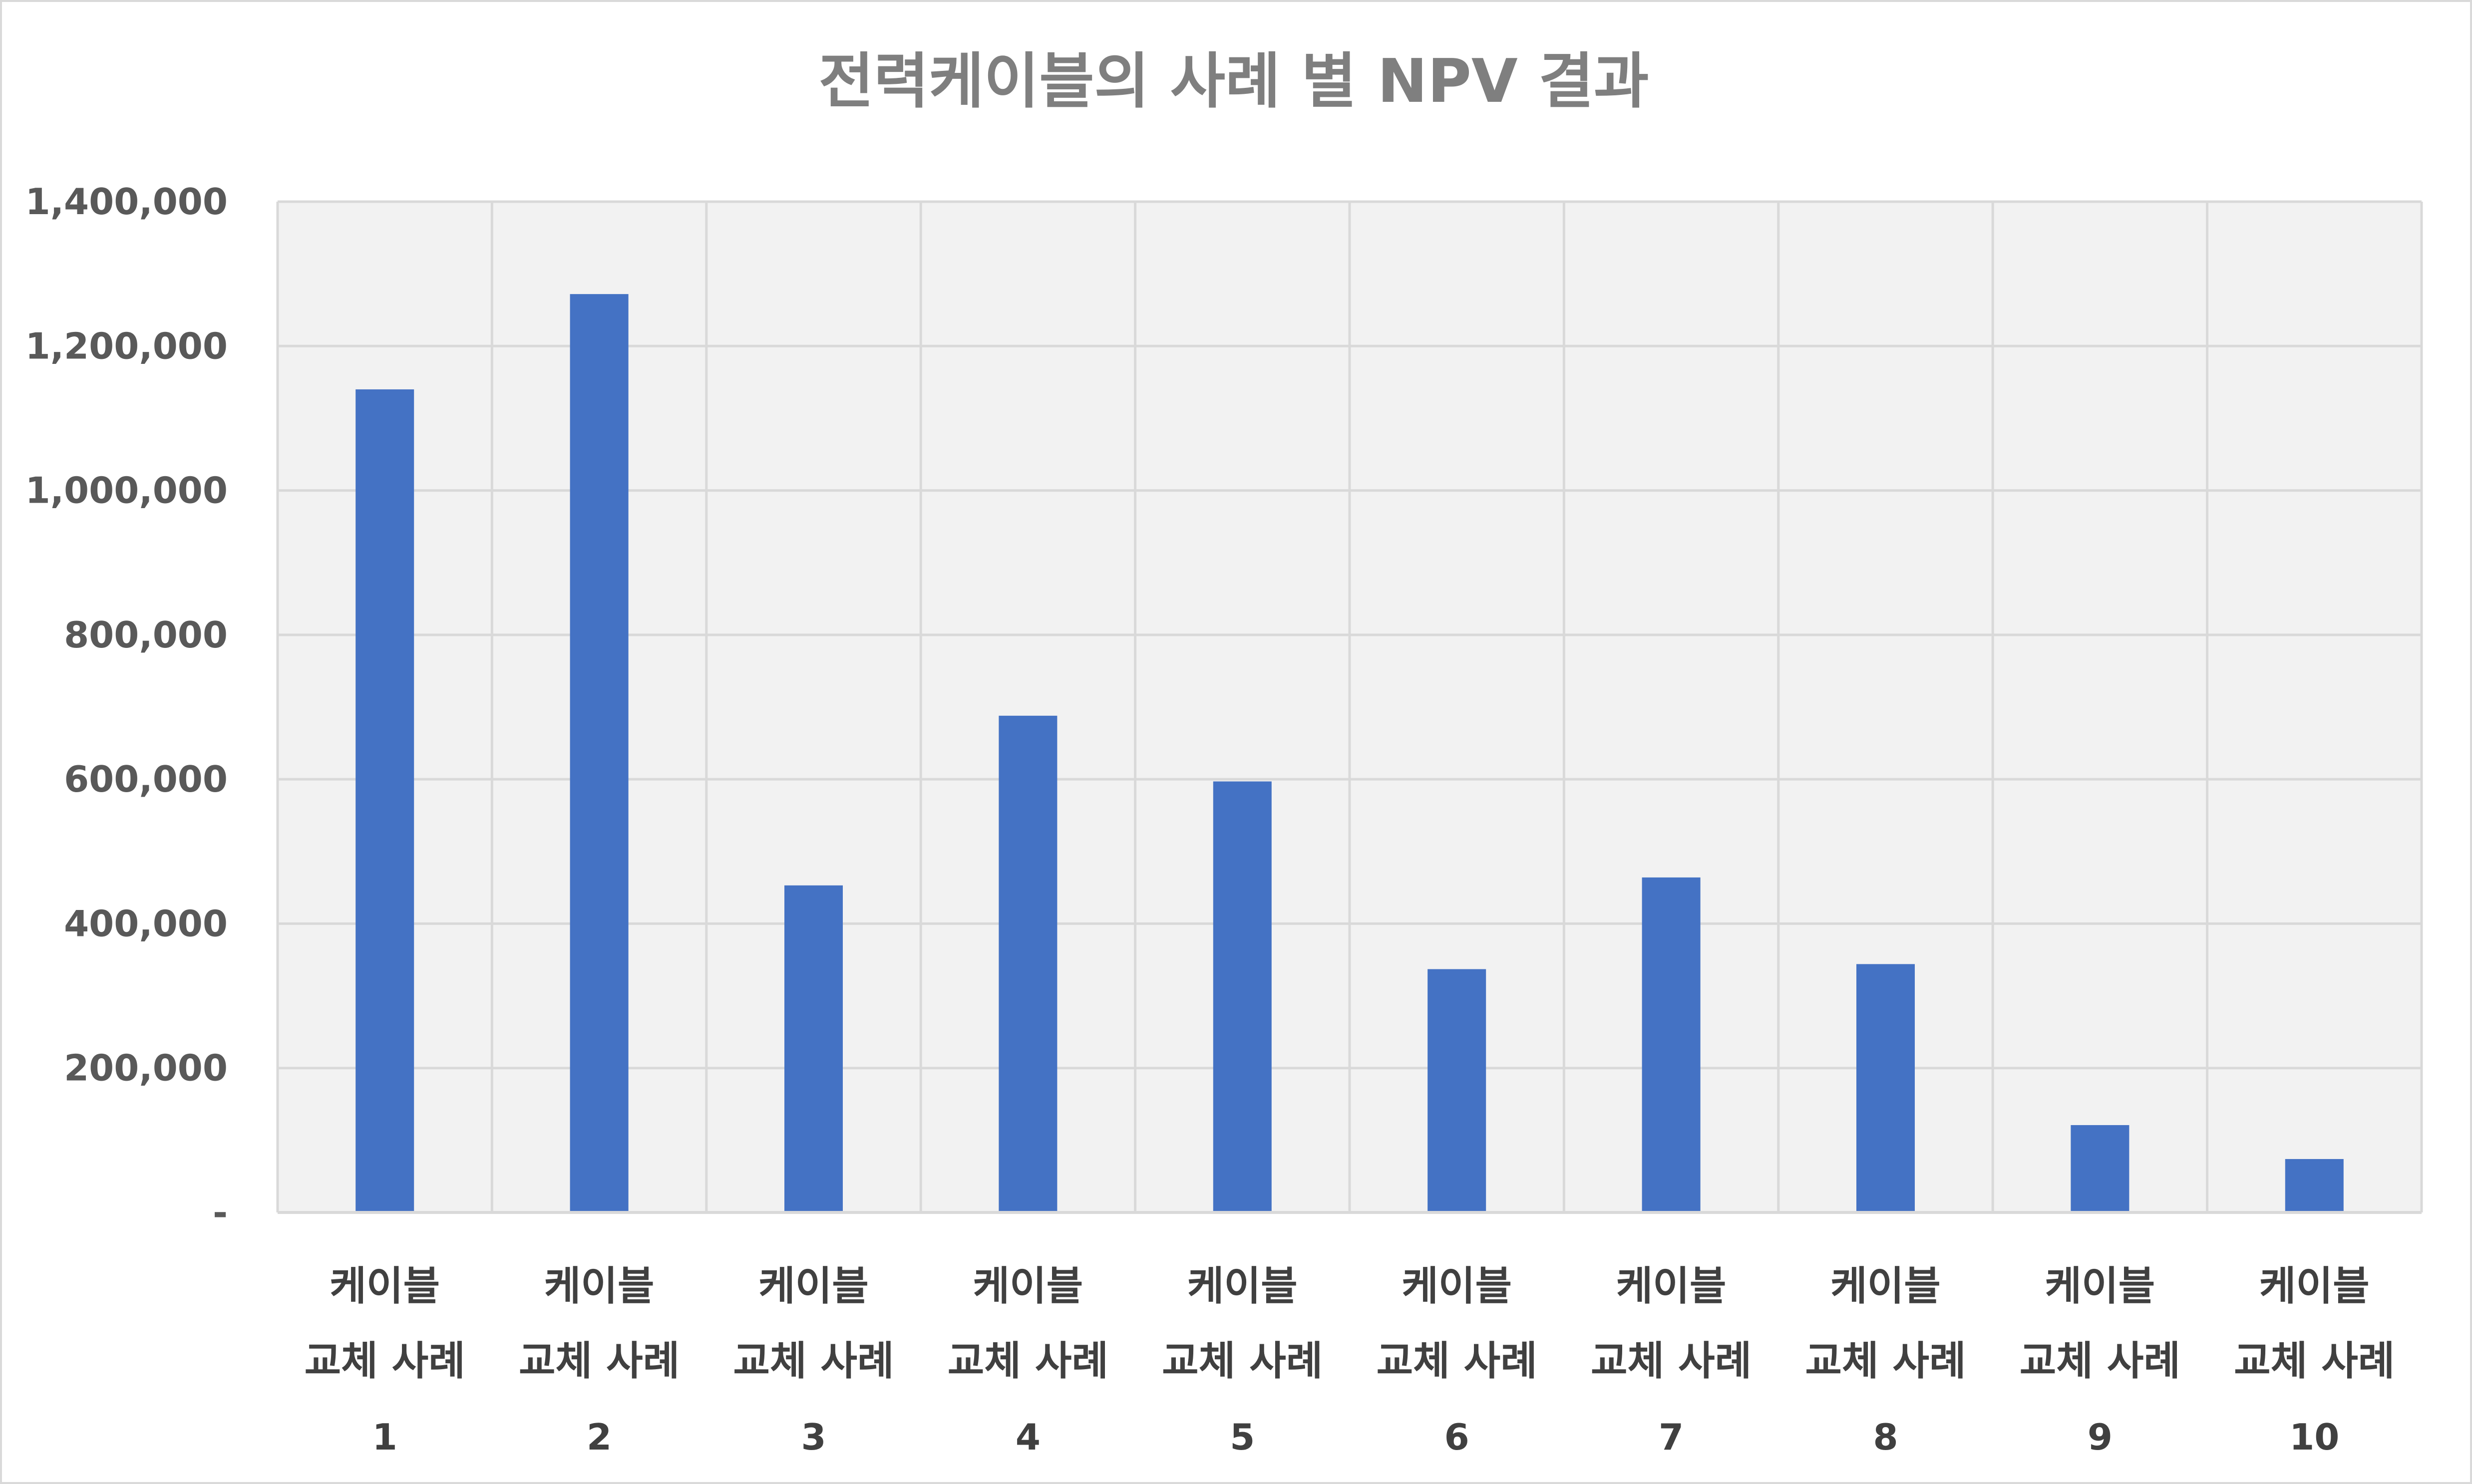 The width and height of the screenshot is (2472, 1484). What do you see at coordinates (220, 1212) in the screenshot?
I see `y-tick-label: -` at bounding box center [220, 1212].